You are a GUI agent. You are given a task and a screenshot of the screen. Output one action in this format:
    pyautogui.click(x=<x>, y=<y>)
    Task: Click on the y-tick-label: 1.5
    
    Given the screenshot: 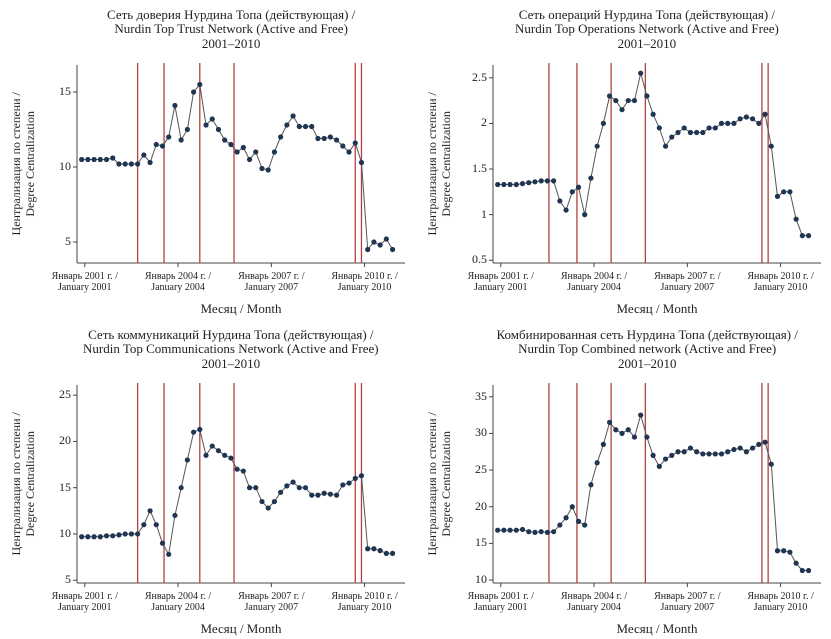 What is the action you would take?
    pyautogui.click(x=479, y=168)
    